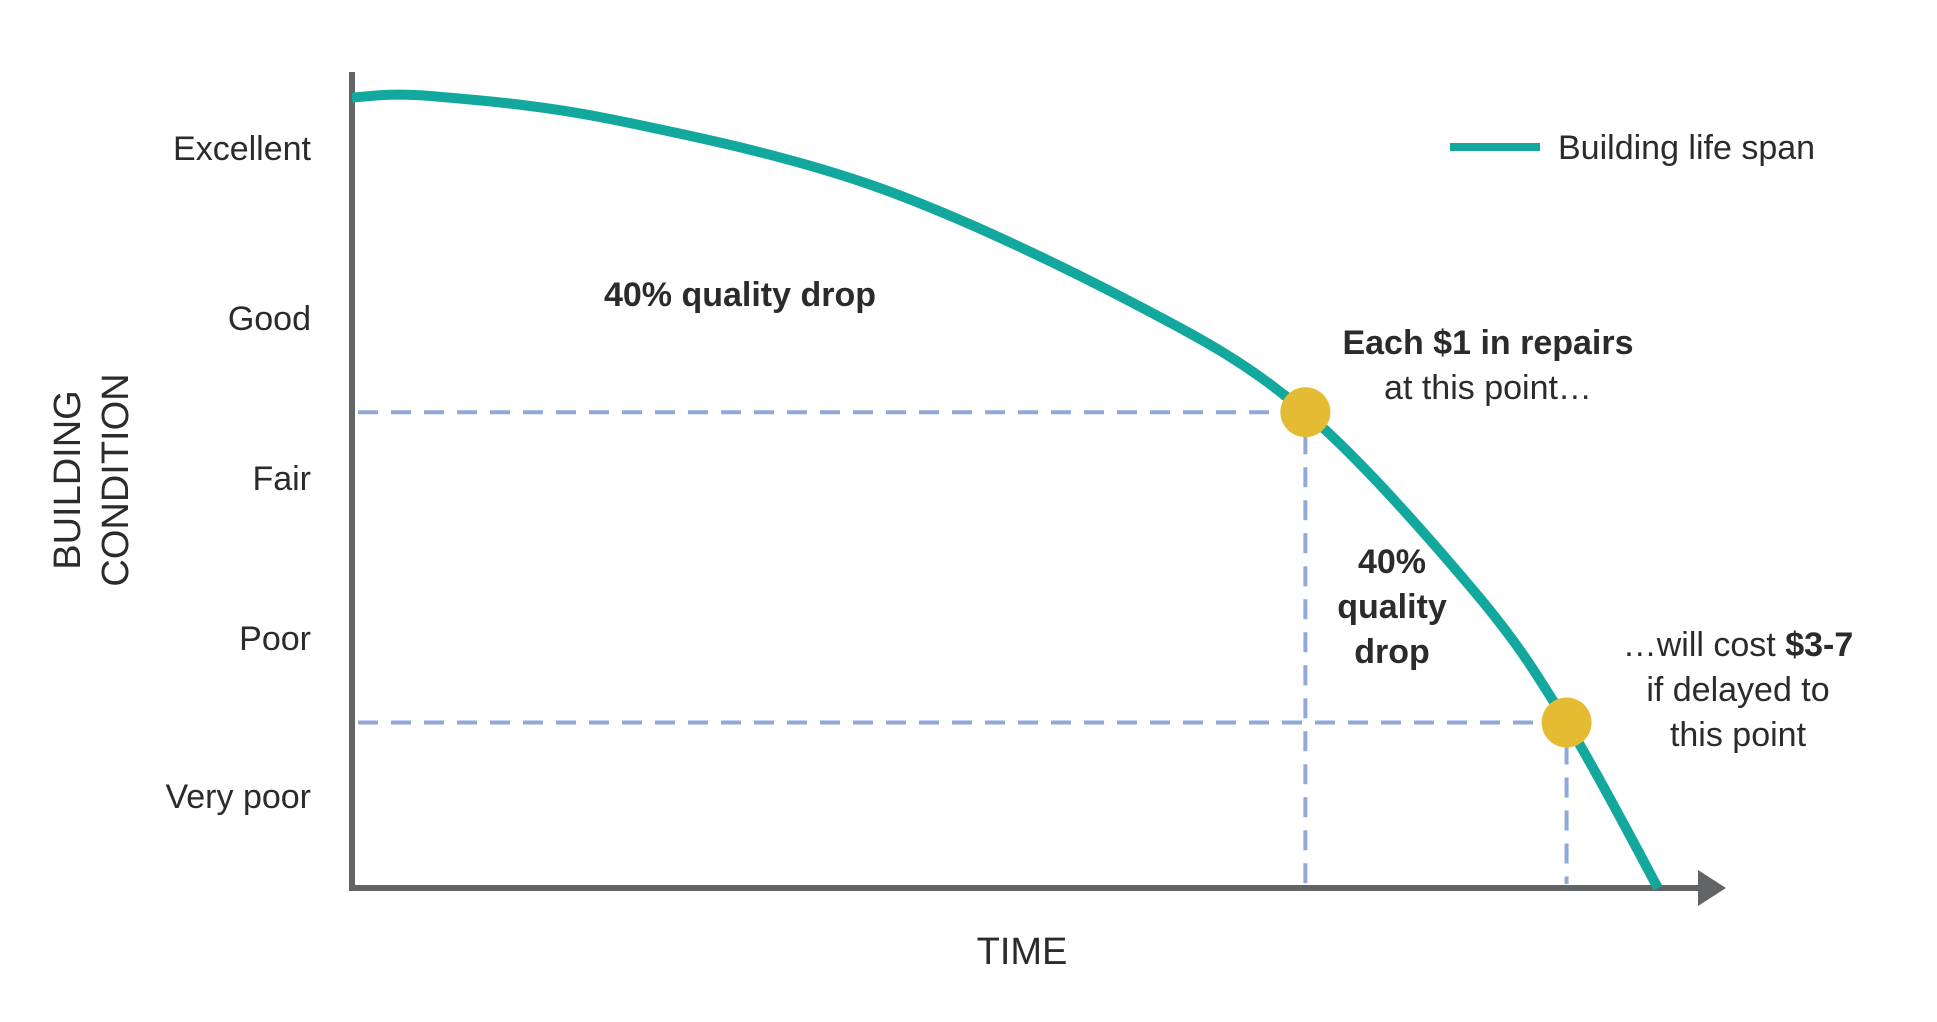 This screenshot has height=1022, width=1937. What do you see at coordinates (1487, 343) in the screenshot?
I see `annotation-repair-line-1: Each $1 in repairs` at bounding box center [1487, 343].